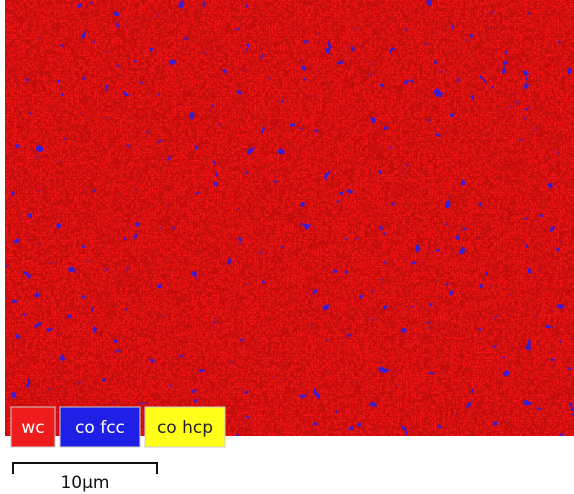 The width and height of the screenshot is (574, 494). I want to click on legend-label: co fcc, so click(100, 428).